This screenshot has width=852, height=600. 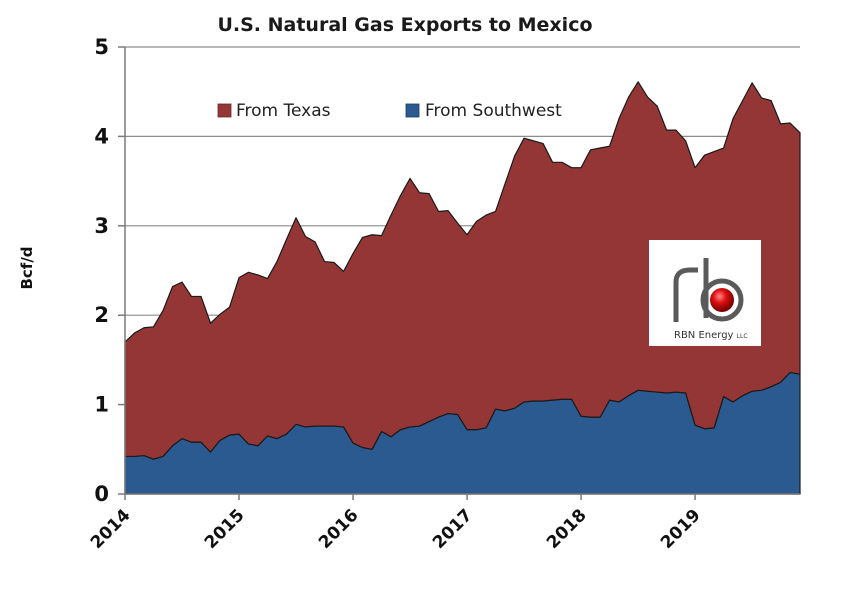 What do you see at coordinates (27, 267) in the screenshot?
I see `y-axis-label: Bcf/d` at bounding box center [27, 267].